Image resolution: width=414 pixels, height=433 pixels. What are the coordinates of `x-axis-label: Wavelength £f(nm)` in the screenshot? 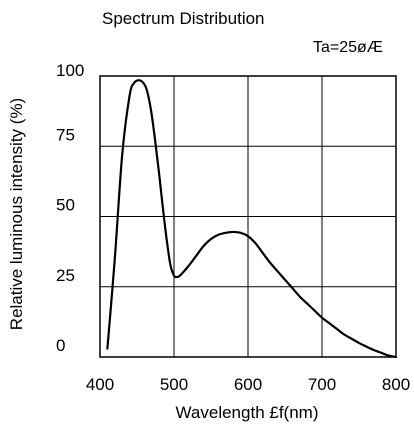 It's located at (247, 412).